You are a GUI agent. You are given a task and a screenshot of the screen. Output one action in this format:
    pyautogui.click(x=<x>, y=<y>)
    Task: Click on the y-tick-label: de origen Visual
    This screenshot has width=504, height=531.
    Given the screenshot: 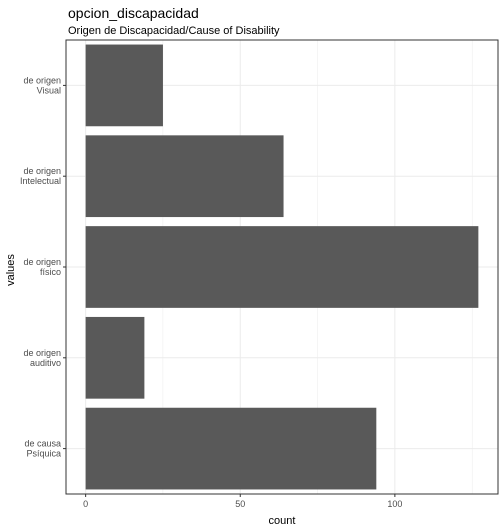 What is the action you would take?
    pyautogui.click(x=42, y=85)
    